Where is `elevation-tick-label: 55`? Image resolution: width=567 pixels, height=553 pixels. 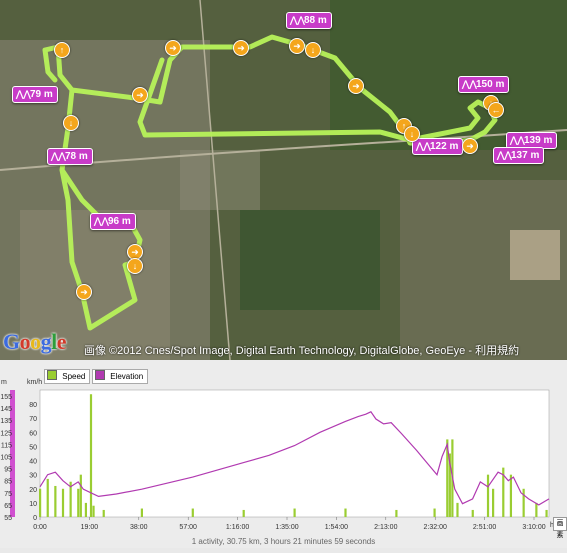 elevation-tick-label: 55 is located at coordinates (8, 518).